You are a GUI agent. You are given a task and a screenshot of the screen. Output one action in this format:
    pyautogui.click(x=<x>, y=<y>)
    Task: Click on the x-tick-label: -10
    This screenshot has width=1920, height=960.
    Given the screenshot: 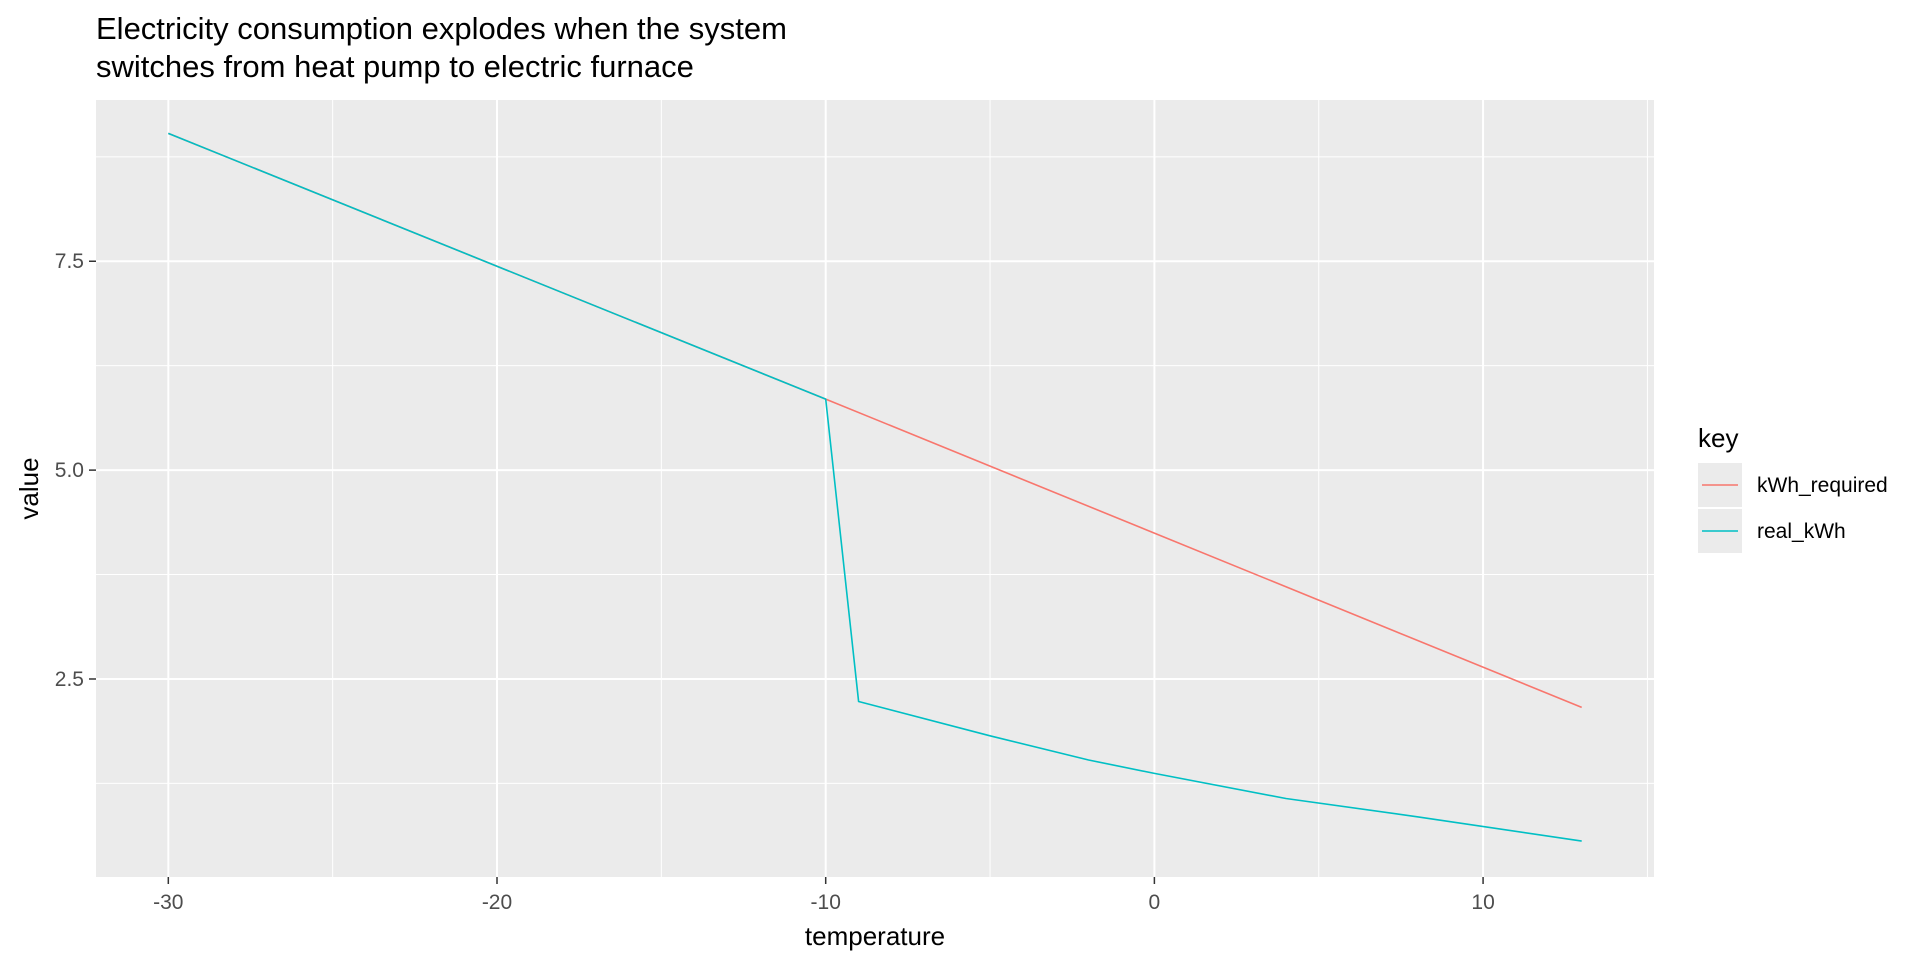 What is the action you would take?
    pyautogui.click(x=826, y=902)
    